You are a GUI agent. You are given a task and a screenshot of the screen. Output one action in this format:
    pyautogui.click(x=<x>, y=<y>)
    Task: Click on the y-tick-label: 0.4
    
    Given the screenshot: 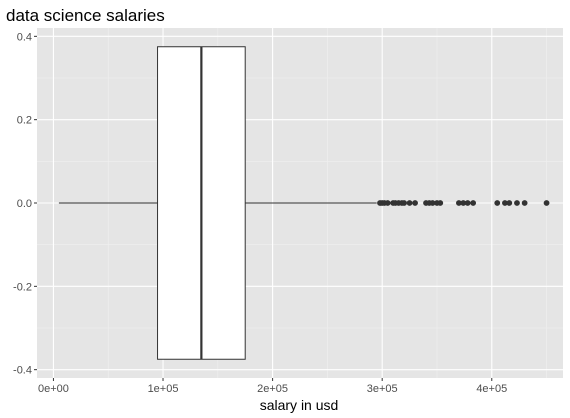 What is the action you would take?
    pyautogui.click(x=24, y=37)
    